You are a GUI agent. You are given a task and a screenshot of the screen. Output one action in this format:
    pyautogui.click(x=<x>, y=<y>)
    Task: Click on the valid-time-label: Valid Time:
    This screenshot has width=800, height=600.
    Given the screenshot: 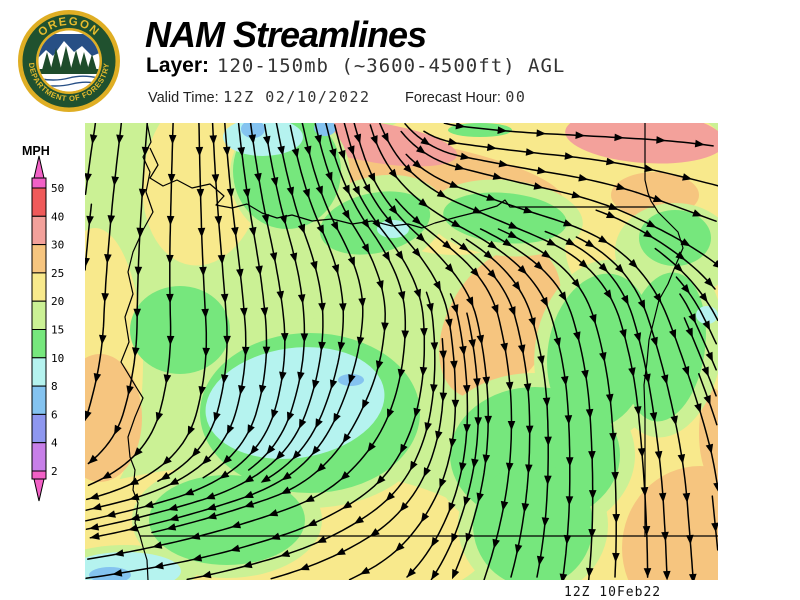 What is the action you would take?
    pyautogui.click(x=183, y=98)
    